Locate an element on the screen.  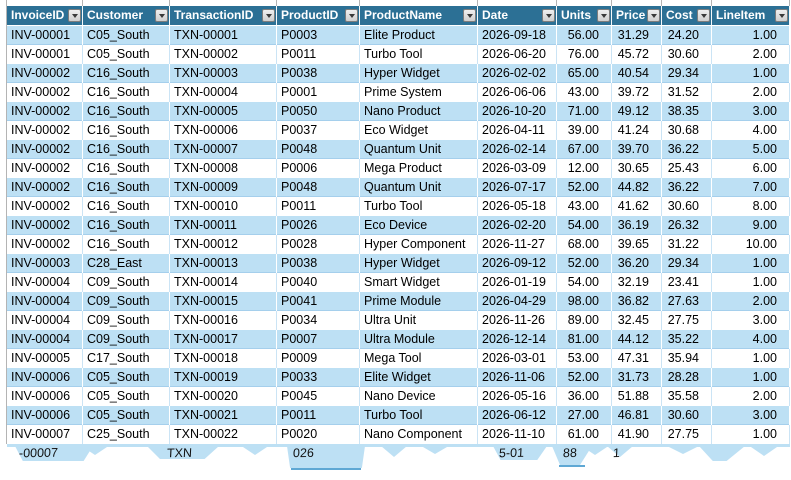
cell: TXN-00021 is located at coordinates (223, 415).